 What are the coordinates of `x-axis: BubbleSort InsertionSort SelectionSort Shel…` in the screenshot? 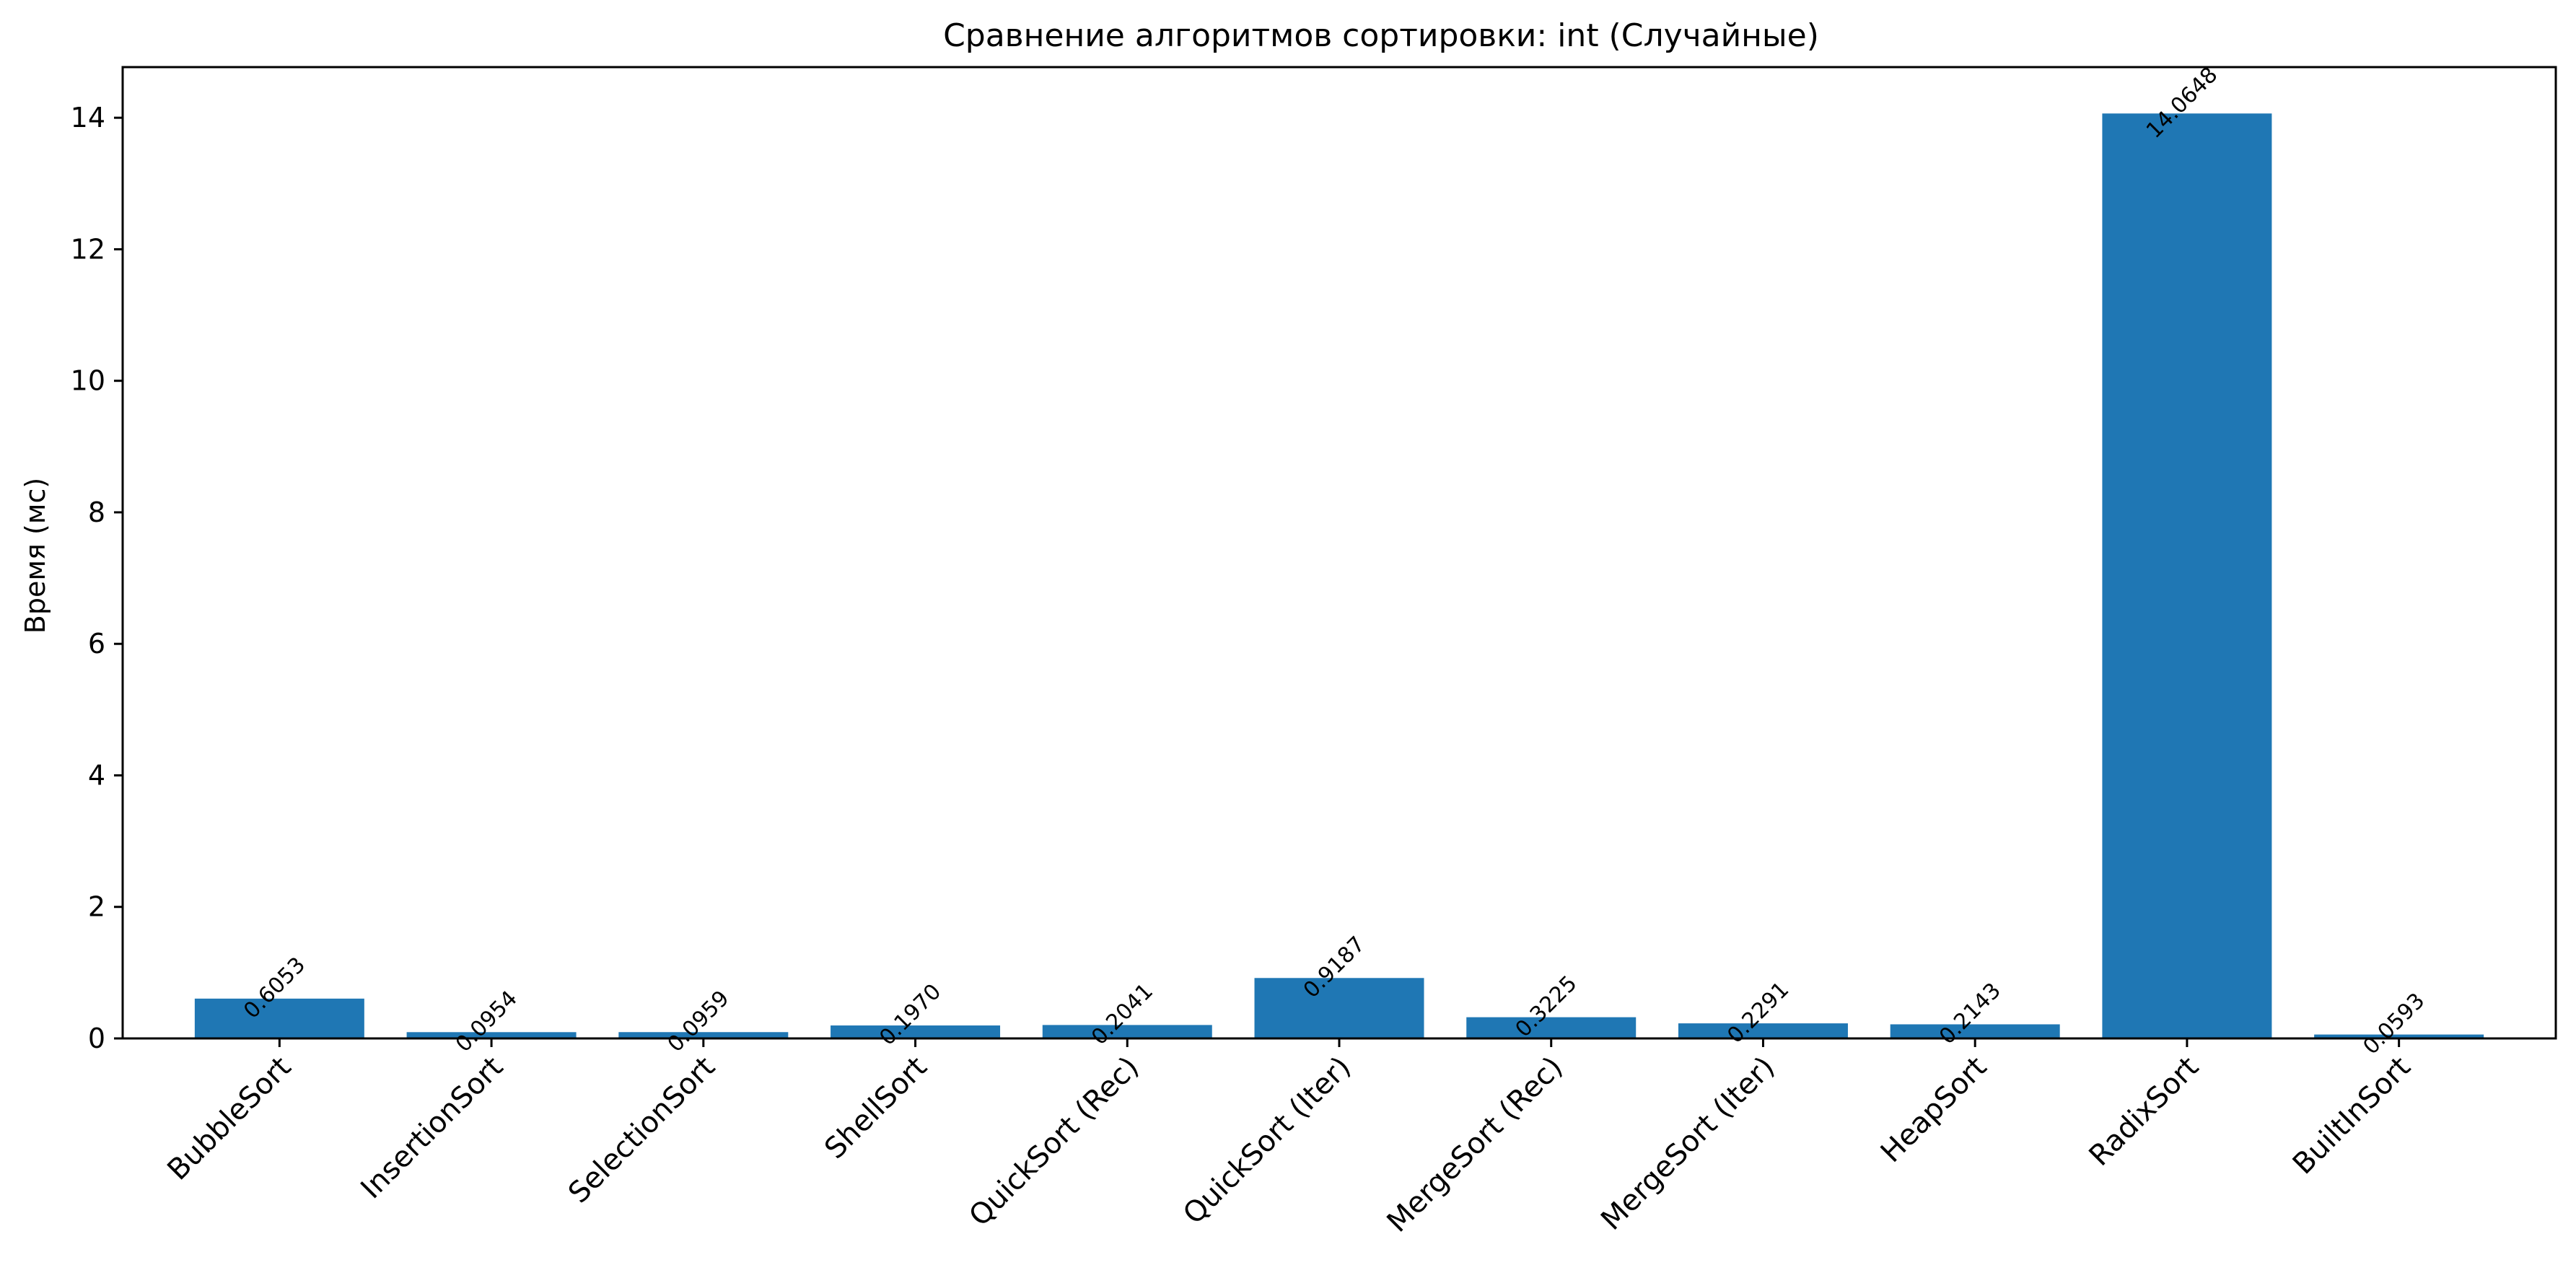 It's located at (1289, 1138).